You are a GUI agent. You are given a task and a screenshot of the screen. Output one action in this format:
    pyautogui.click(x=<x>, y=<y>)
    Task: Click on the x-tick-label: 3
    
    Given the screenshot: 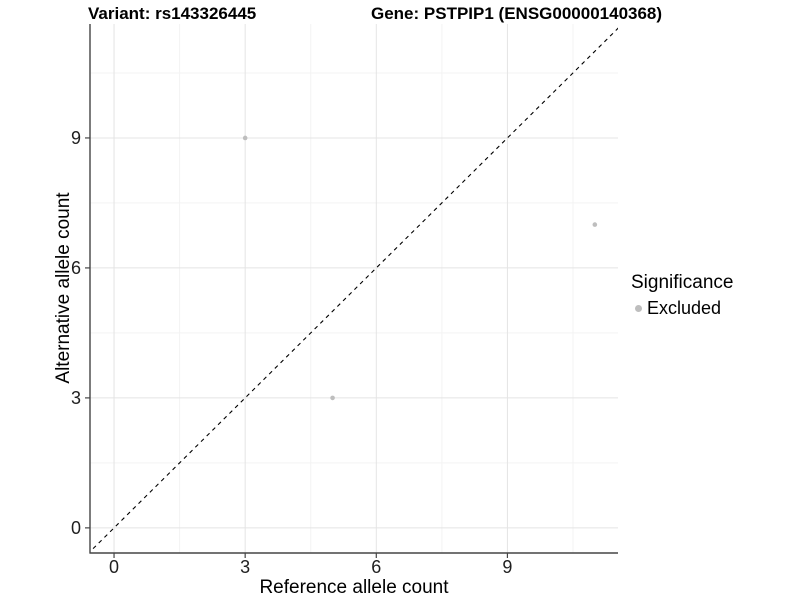 What is the action you would take?
    pyautogui.click(x=245, y=567)
    